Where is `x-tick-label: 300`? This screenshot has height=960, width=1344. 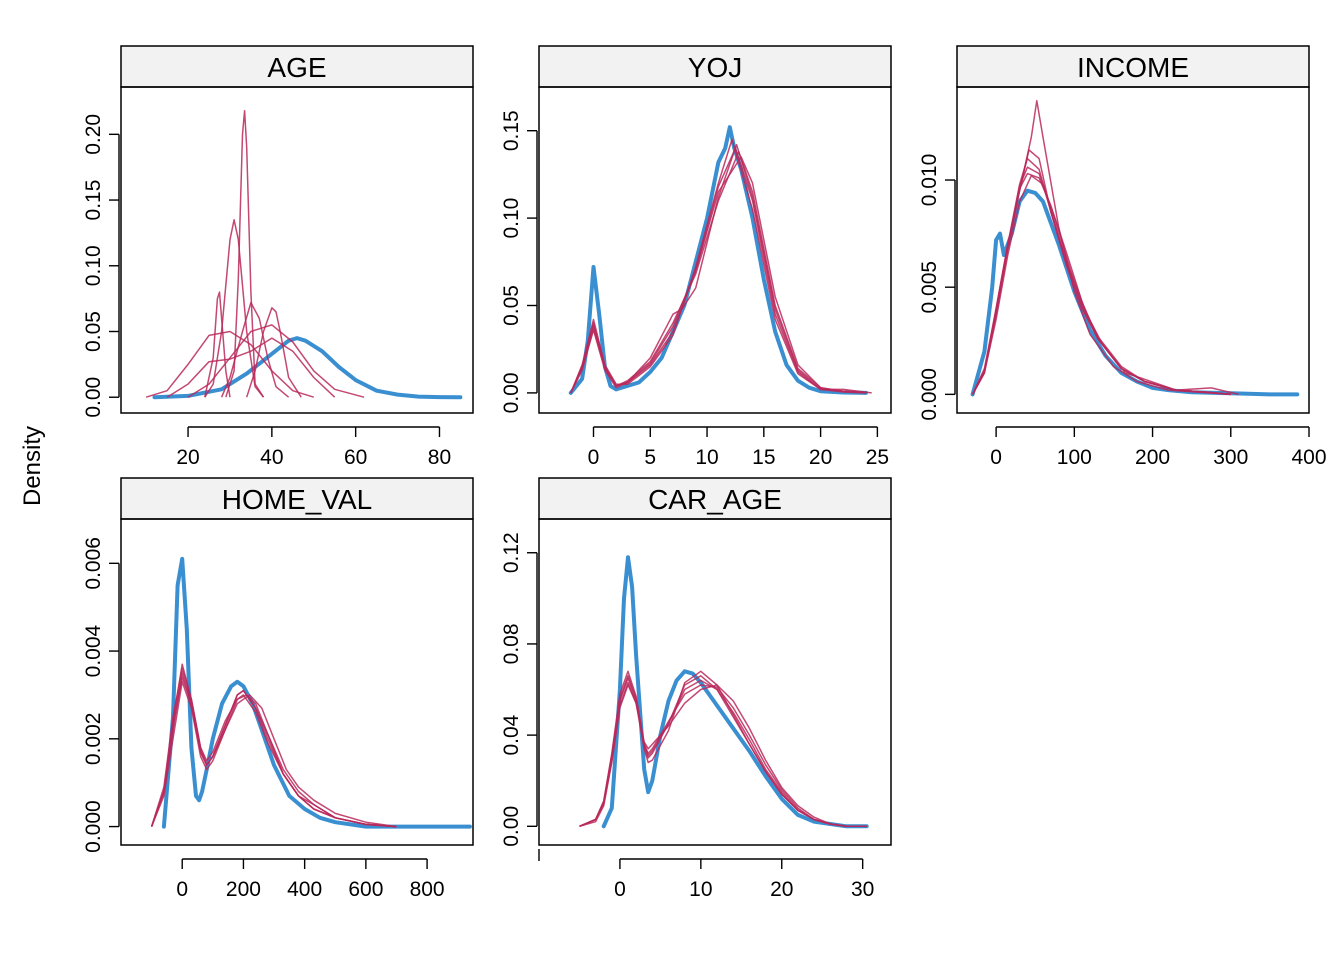 x-tick-label: 300 is located at coordinates (1230, 457).